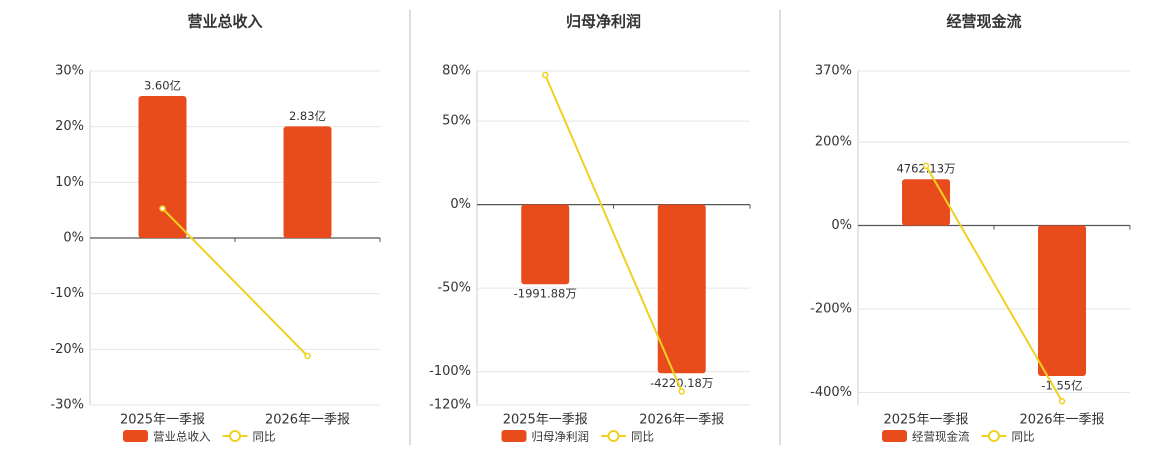 This screenshot has width=1160, height=450. I want to click on y-tick-label: 50%, so click(456, 121).